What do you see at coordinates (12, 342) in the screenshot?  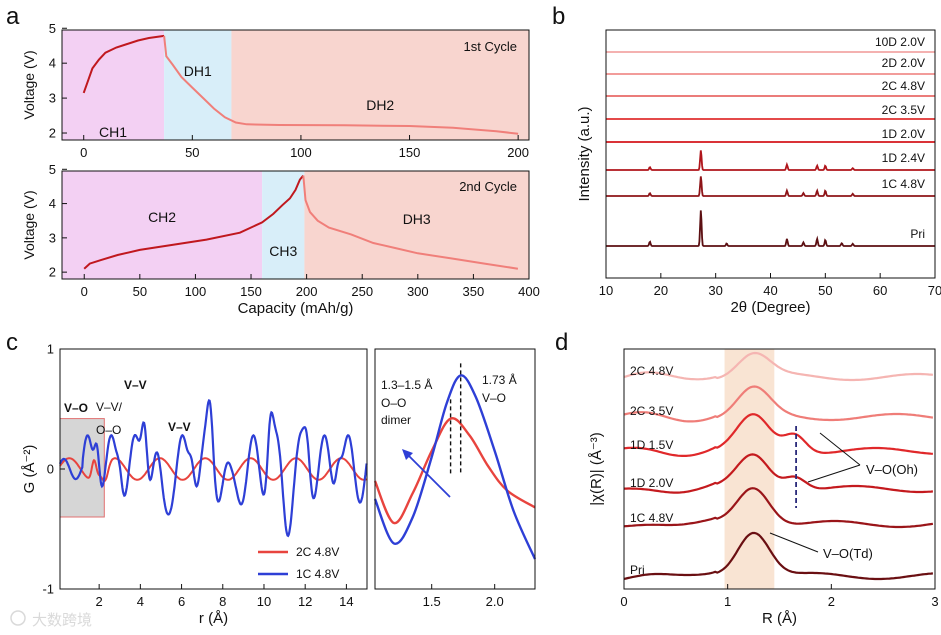 I see `panel-letter-c: c` at bounding box center [12, 342].